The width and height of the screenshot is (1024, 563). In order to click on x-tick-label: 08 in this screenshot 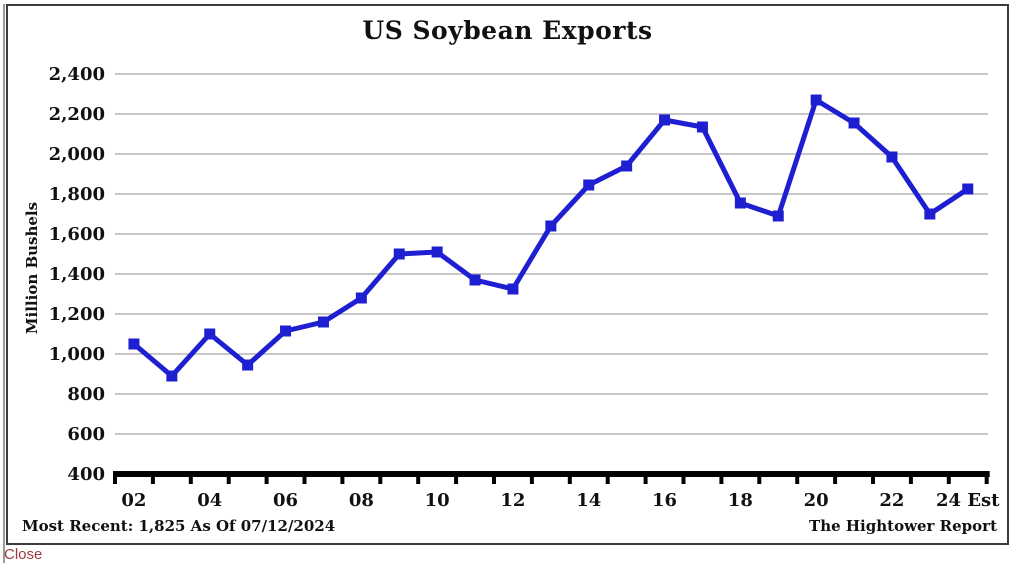, I will do `click(361, 500)`.